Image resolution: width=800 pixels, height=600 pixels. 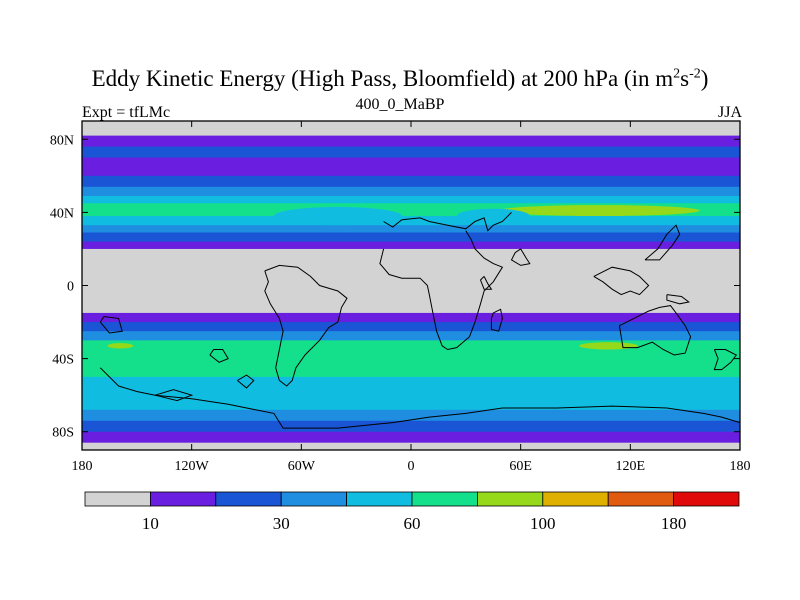 I want to click on x-tick-label: 60E, so click(x=520, y=466).